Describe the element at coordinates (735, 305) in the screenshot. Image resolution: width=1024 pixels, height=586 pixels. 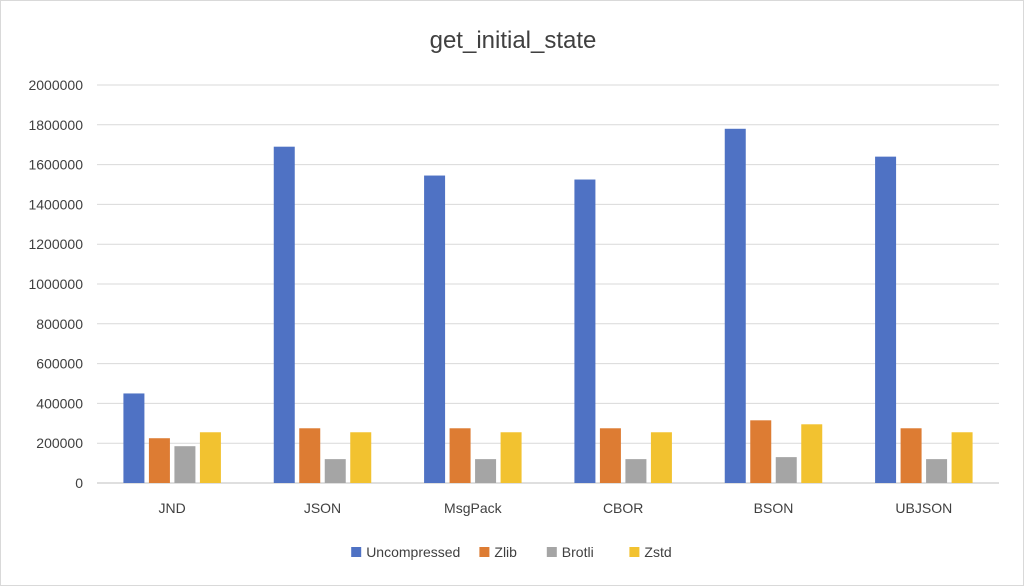
I see `bar-uncompressed-bson` at that location.